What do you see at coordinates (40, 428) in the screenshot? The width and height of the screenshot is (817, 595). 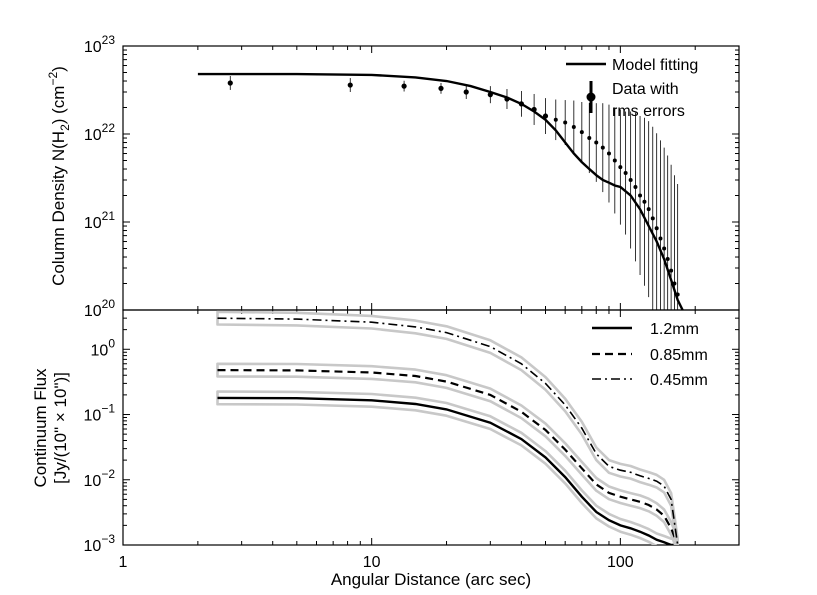 I see `bottom-y-axis-label-line1: Continuum Flux` at bounding box center [40, 428].